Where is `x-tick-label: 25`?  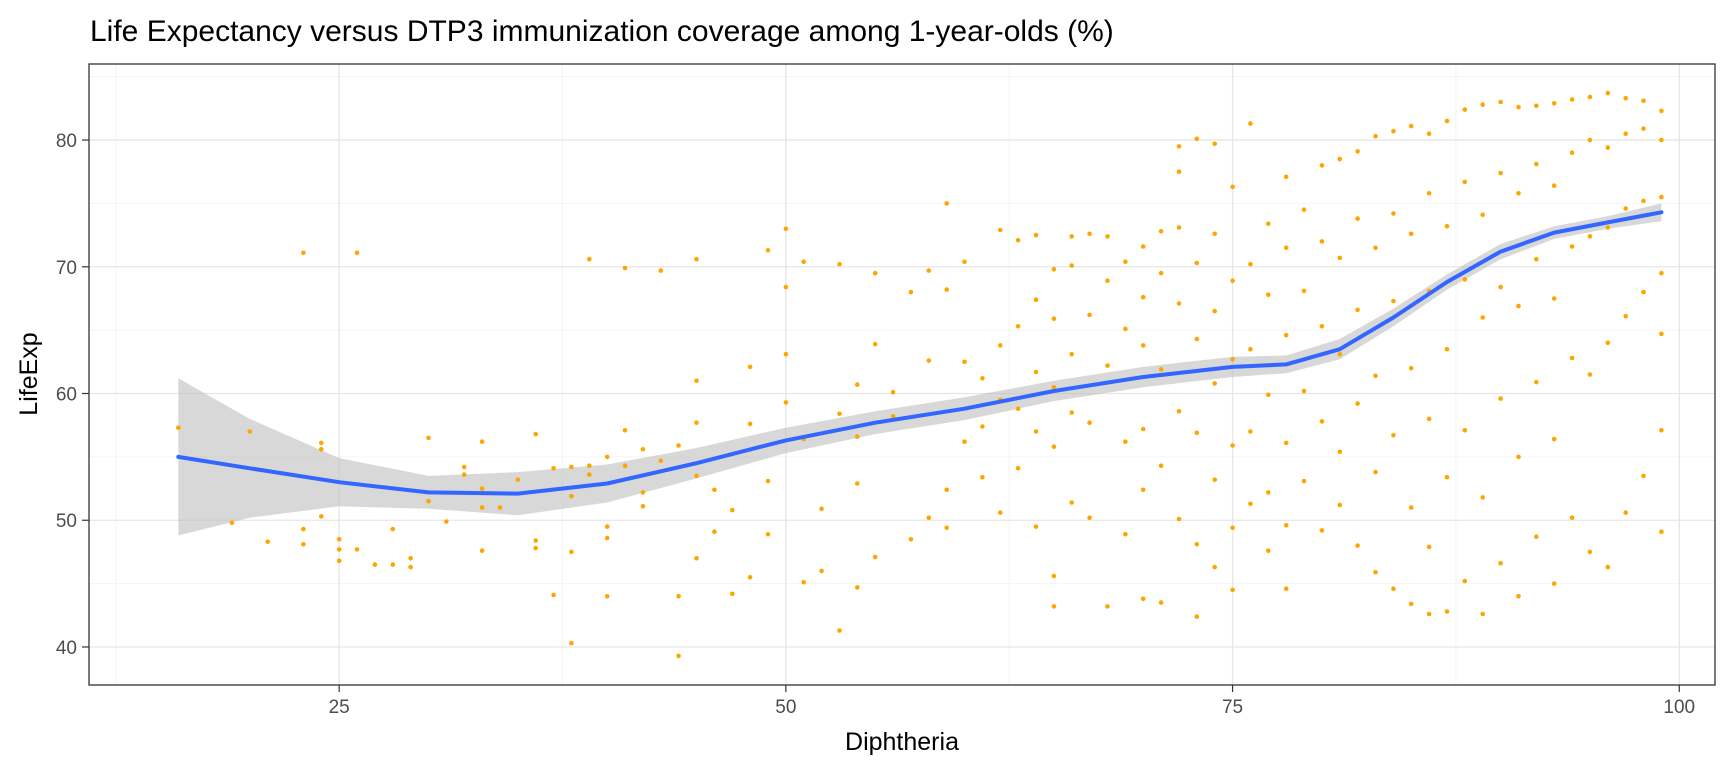 x-tick-label: 25 is located at coordinates (339, 707).